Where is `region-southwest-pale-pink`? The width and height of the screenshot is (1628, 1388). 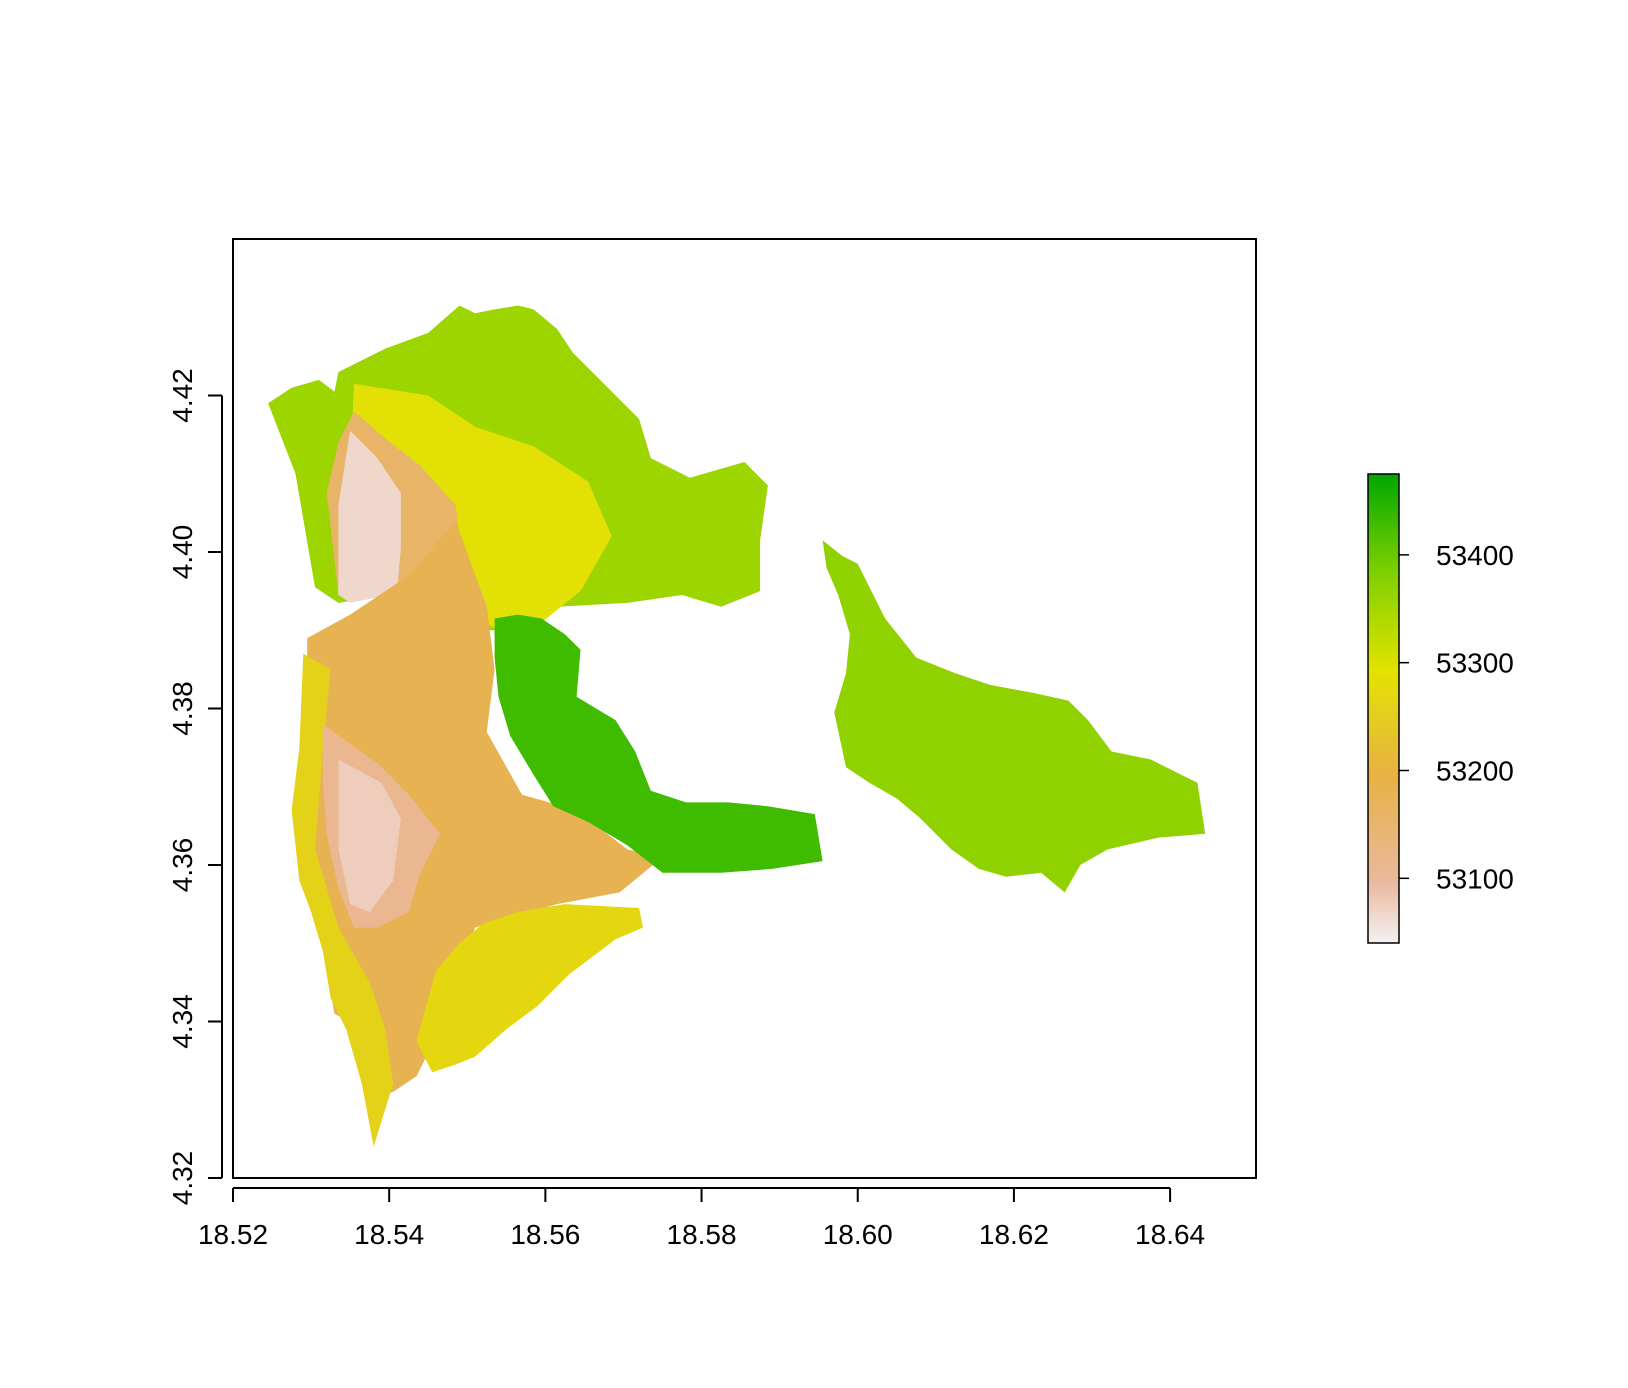
region-southwest-pale-pink is located at coordinates (369, 835).